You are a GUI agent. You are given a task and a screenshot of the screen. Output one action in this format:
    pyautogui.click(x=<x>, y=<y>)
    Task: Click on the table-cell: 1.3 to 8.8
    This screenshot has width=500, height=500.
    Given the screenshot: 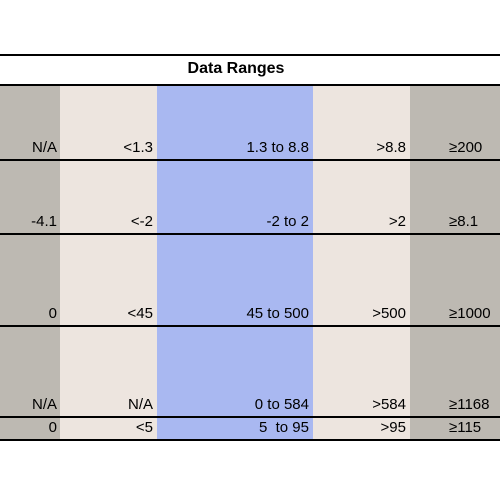 What is the action you would take?
    pyautogui.click(x=277, y=147)
    